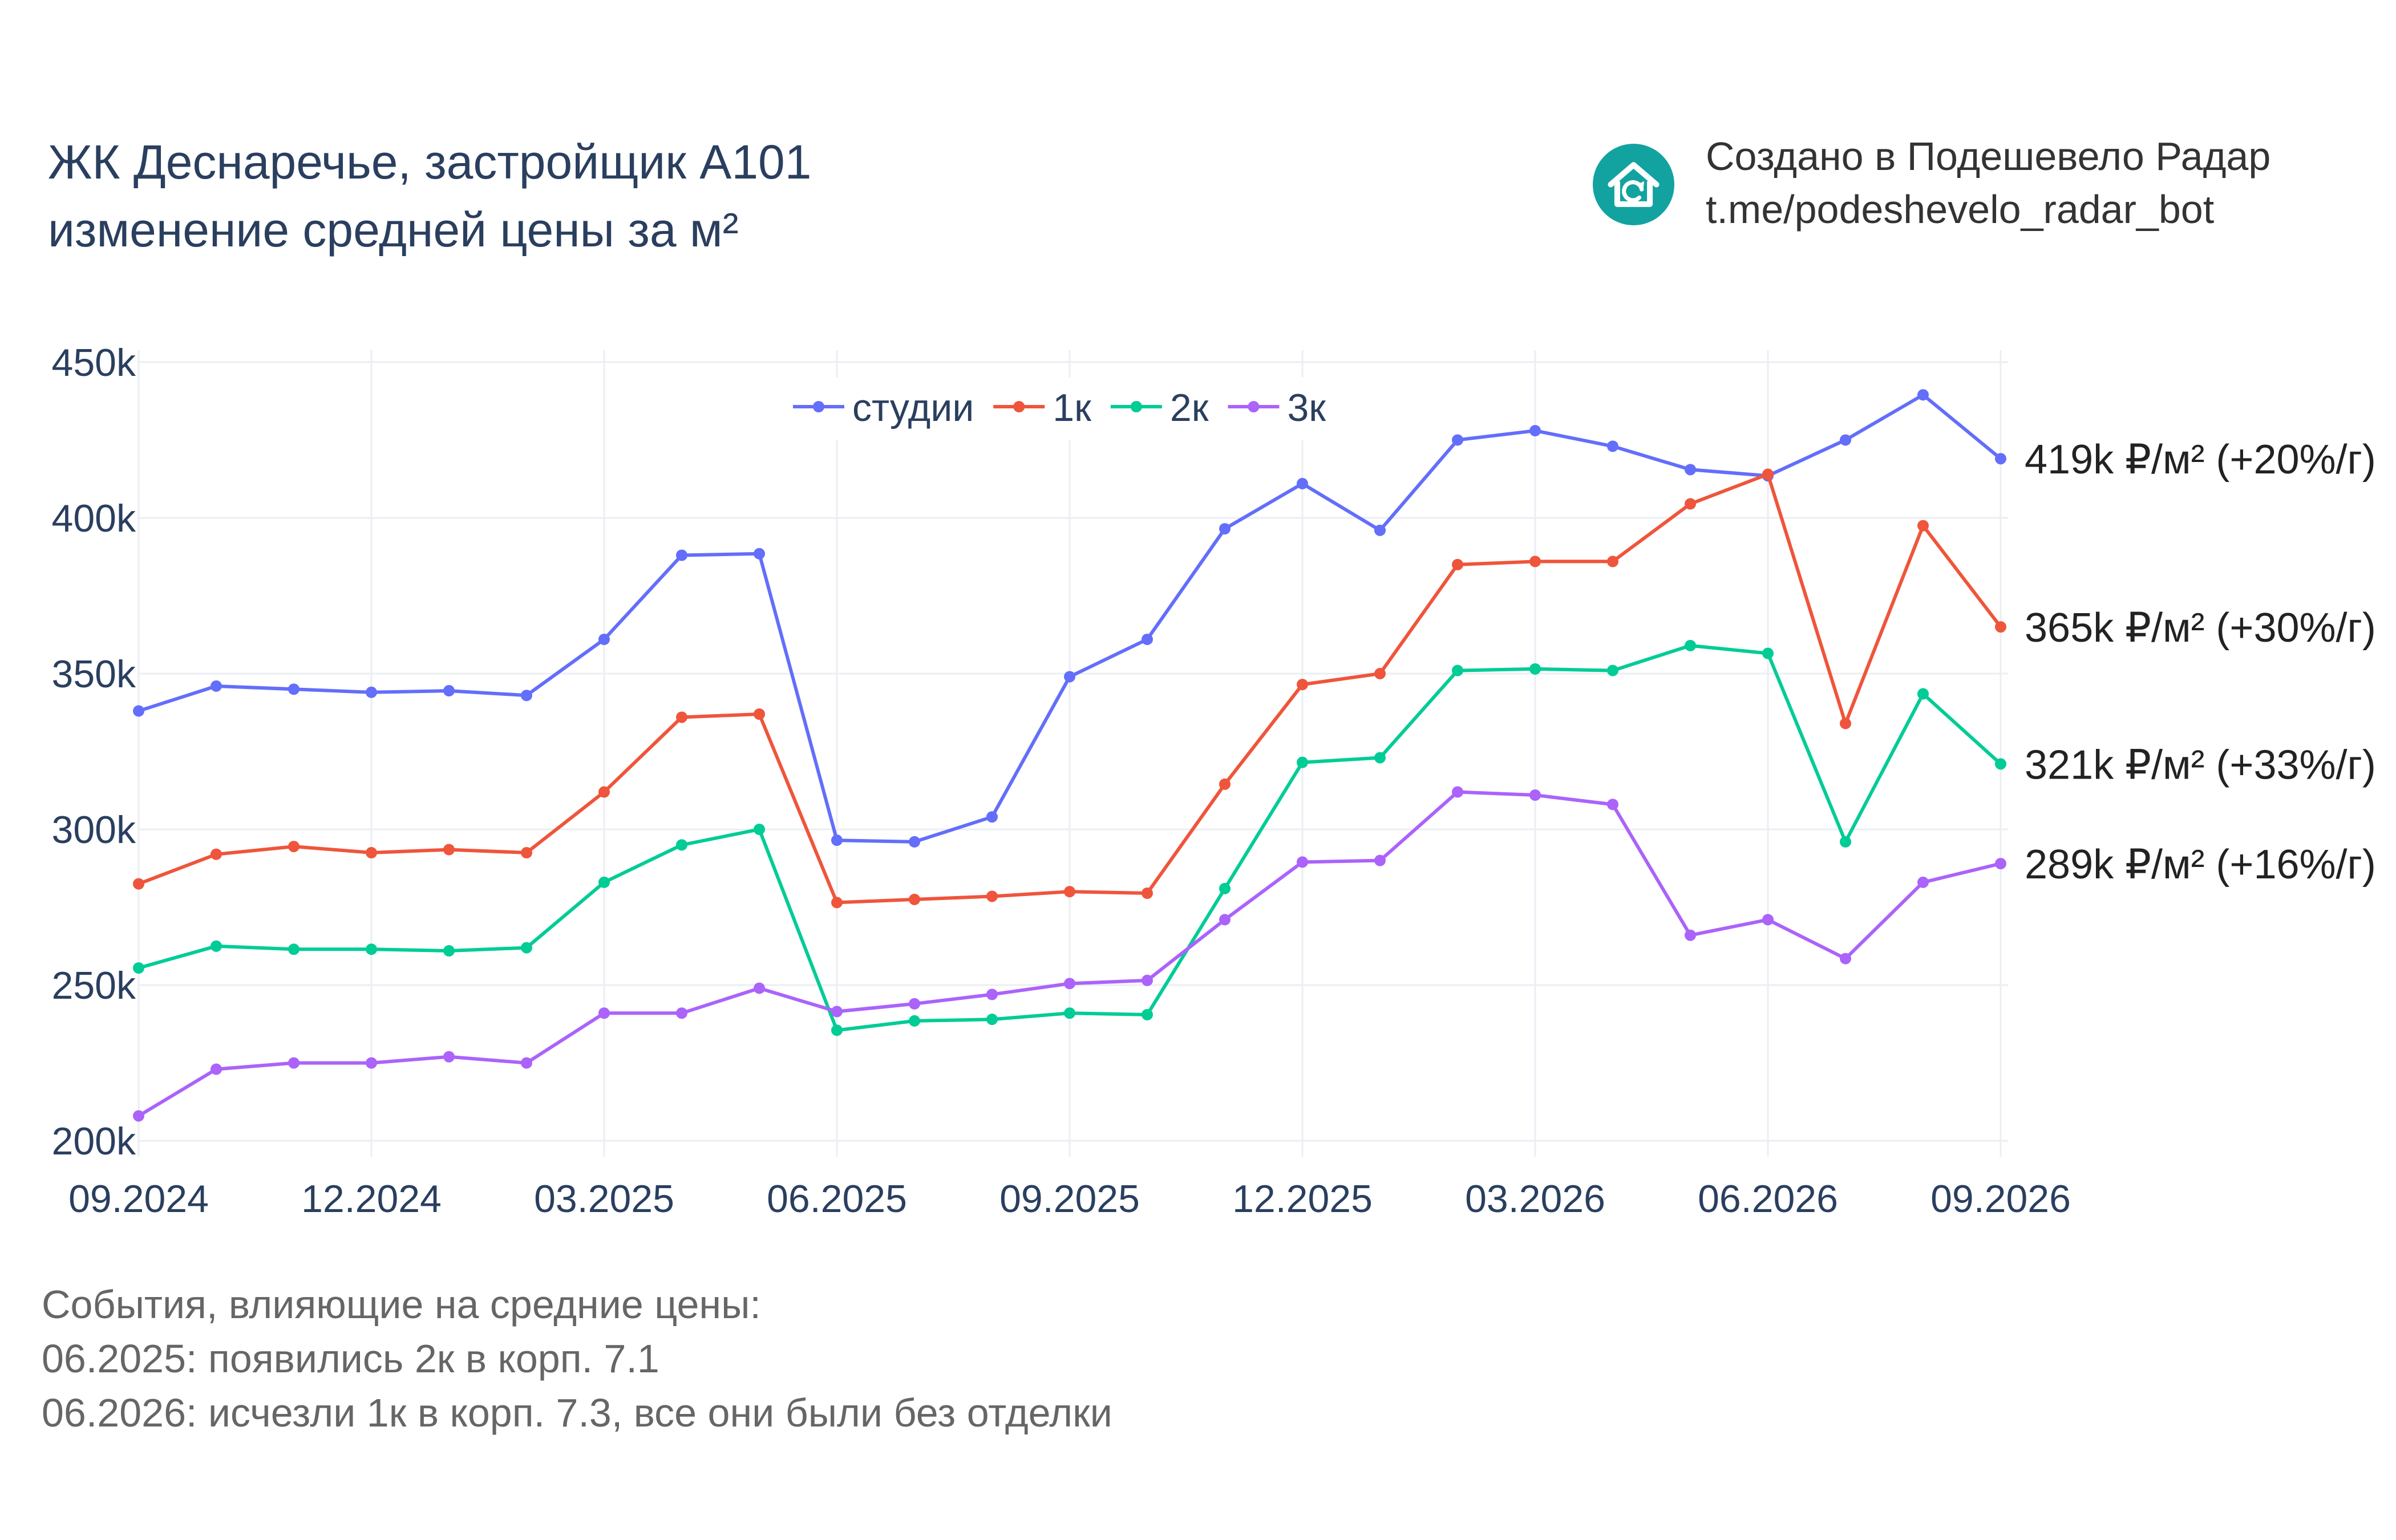 This screenshot has height=1540, width=2396. What do you see at coordinates (1633, 185) in the screenshot?
I see `house-refresh-icon` at bounding box center [1633, 185].